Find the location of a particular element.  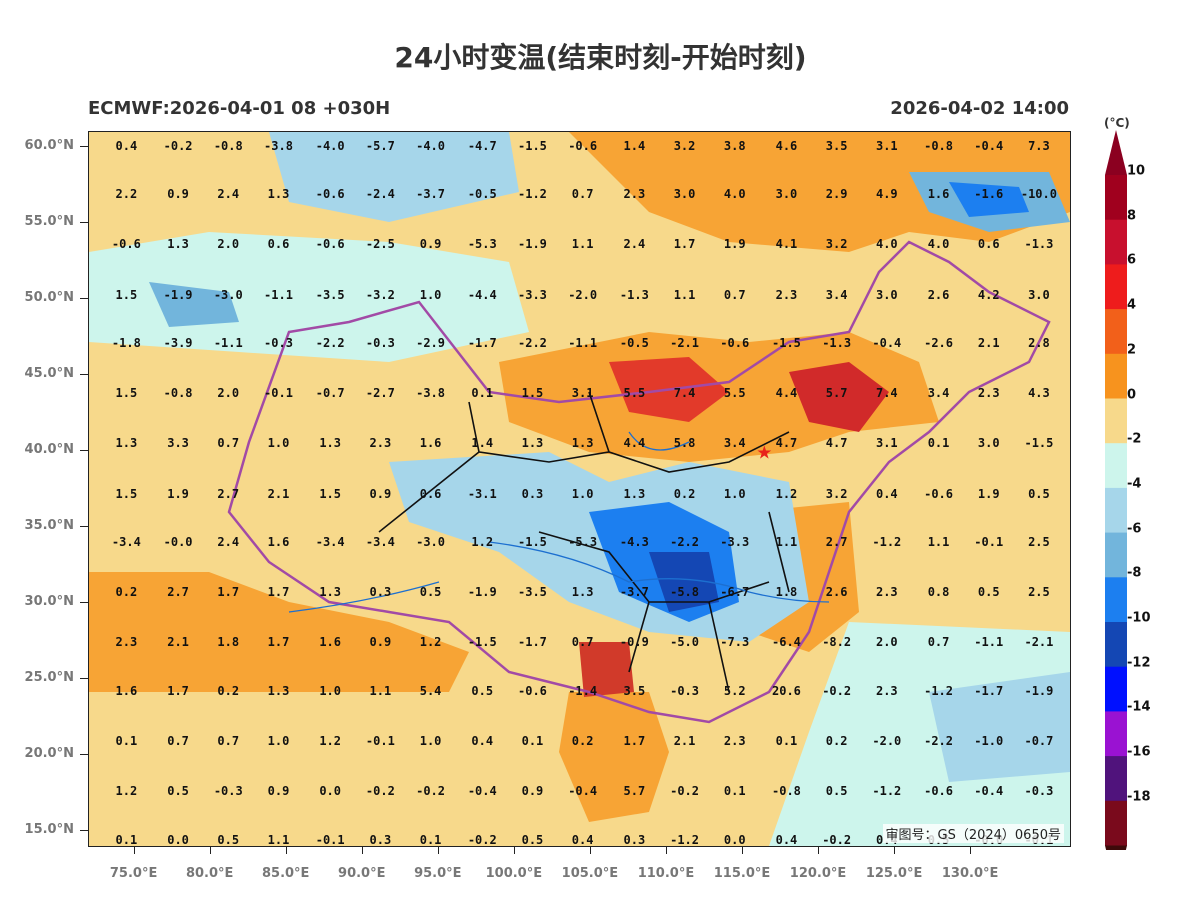

cool-region-siberia is located at coordinates (394, 177).